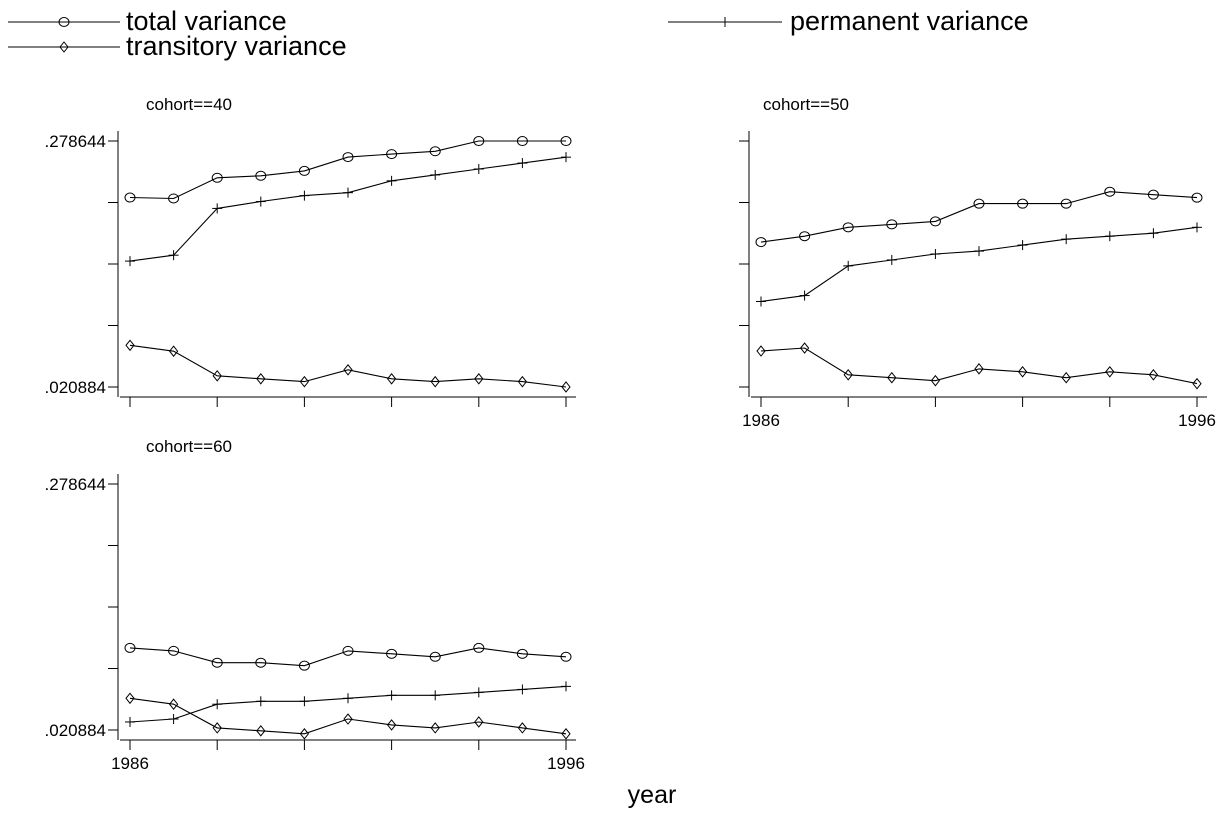 Image resolution: width=1226 pixels, height=835 pixels. I want to click on series-total-variance, so click(348, 656).